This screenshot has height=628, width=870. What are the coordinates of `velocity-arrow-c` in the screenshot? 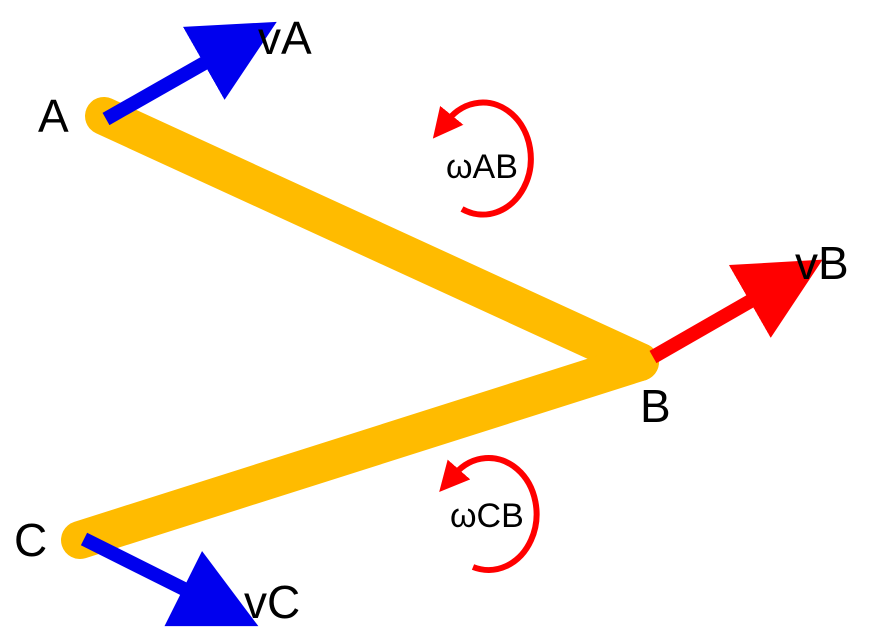 It's located at (169, 579).